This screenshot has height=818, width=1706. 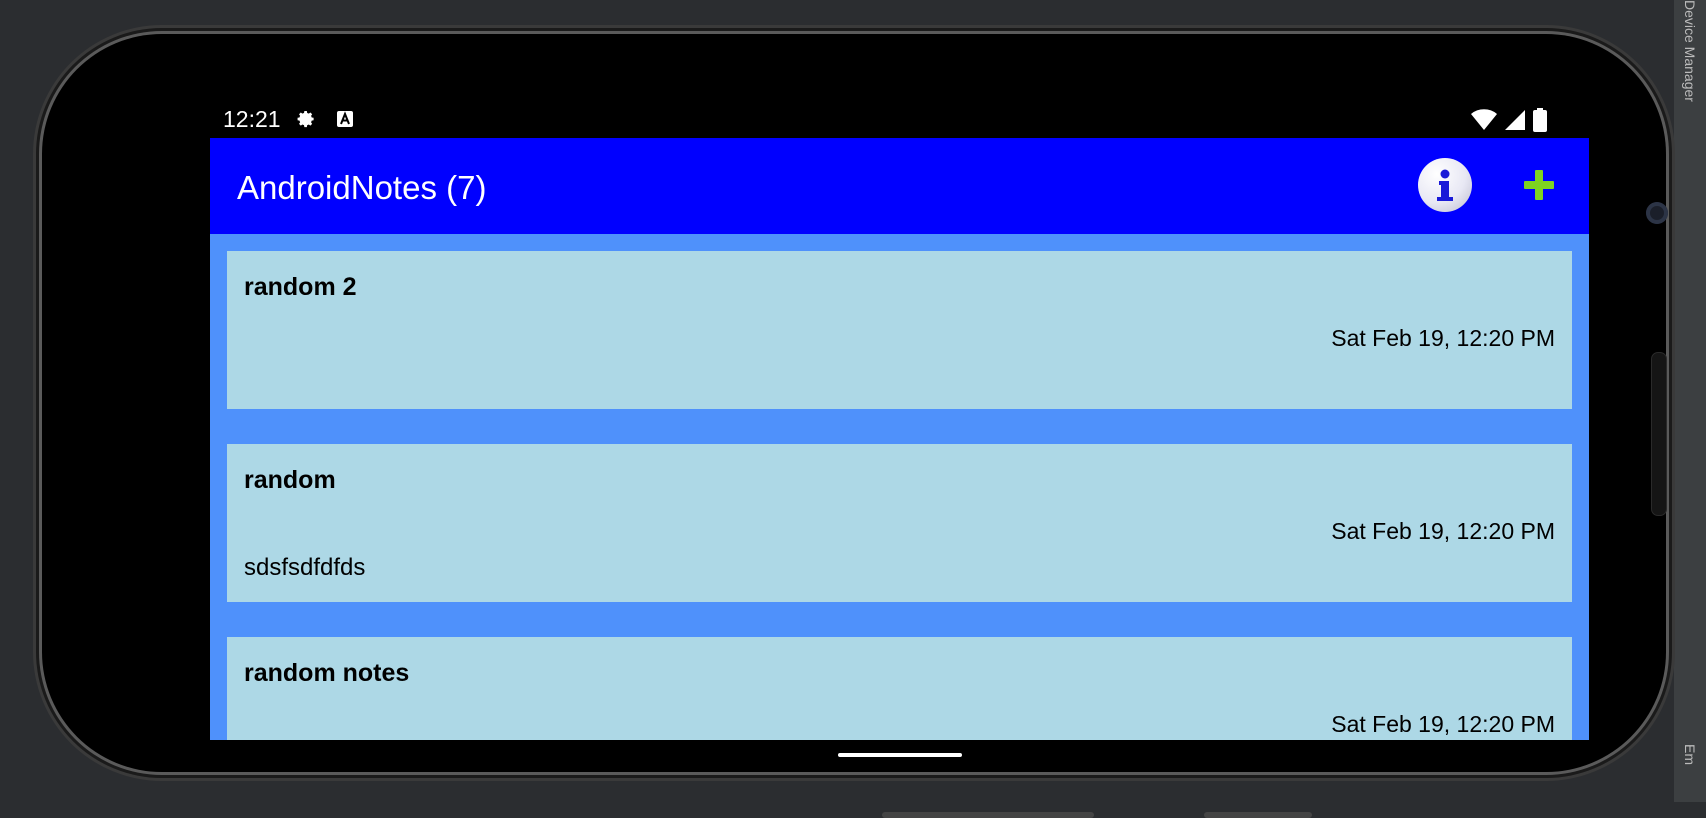 I want to click on front-camera-icon, so click(x=1657, y=213).